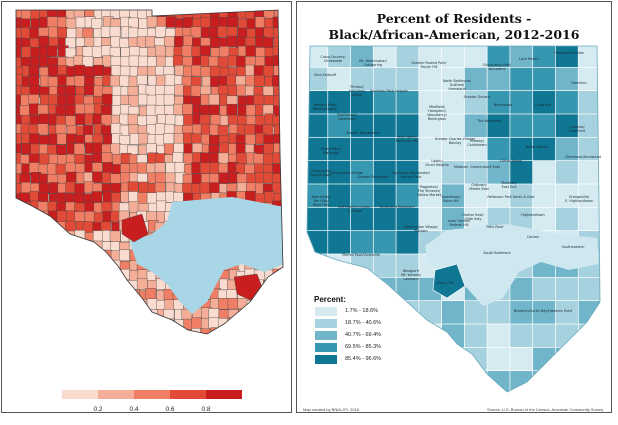  I want to click on neighborhood-label: Upton/Druid Heights, so click(437, 163).